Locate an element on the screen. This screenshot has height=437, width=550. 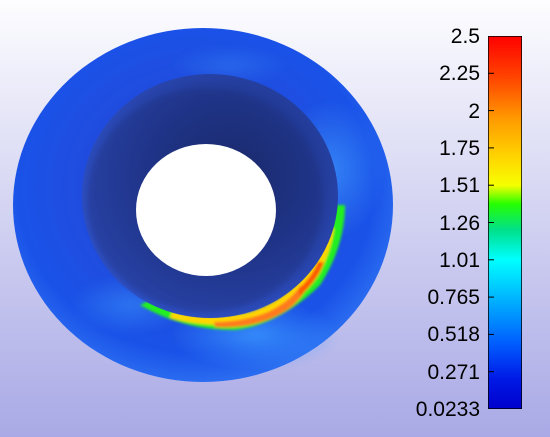
colorbar-label: 2 is located at coordinates (474, 111).